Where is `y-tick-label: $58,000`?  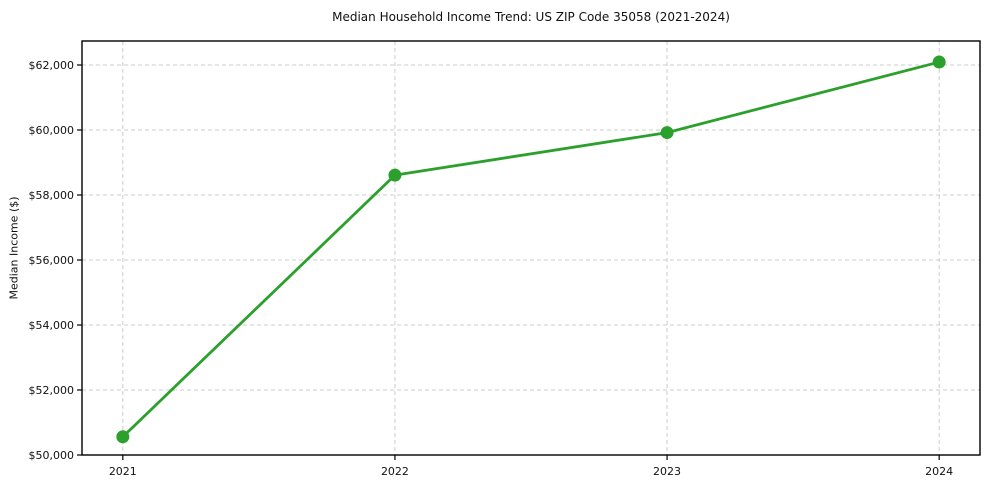
y-tick-label: $58,000 is located at coordinates (52, 195).